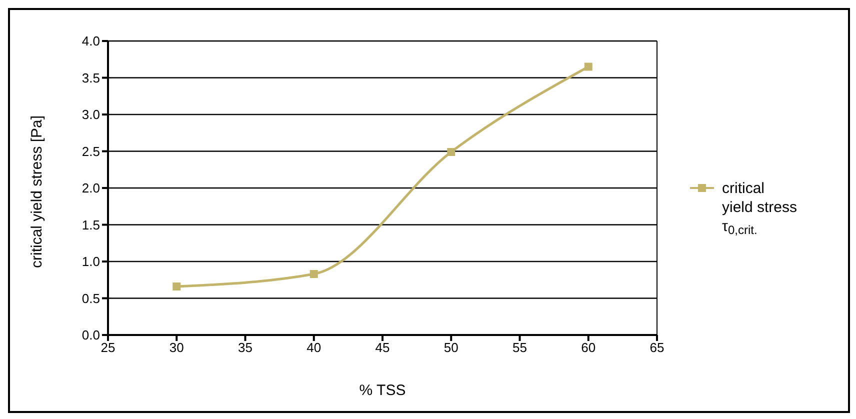  What do you see at coordinates (176, 348) in the screenshot?
I see `x-tick-label: 30` at bounding box center [176, 348].